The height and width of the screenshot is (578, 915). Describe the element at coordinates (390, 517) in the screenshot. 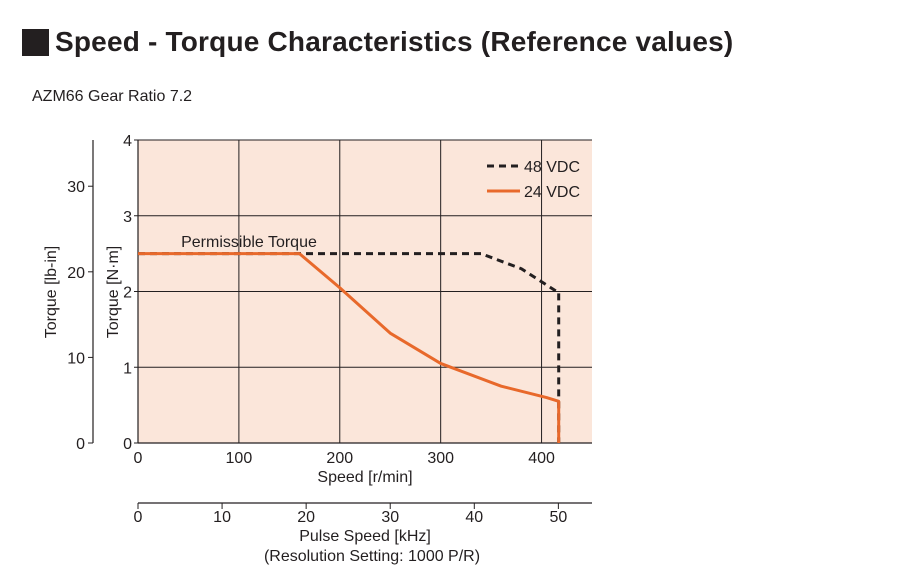

I see `secondary-x-tick-label: 30` at that location.